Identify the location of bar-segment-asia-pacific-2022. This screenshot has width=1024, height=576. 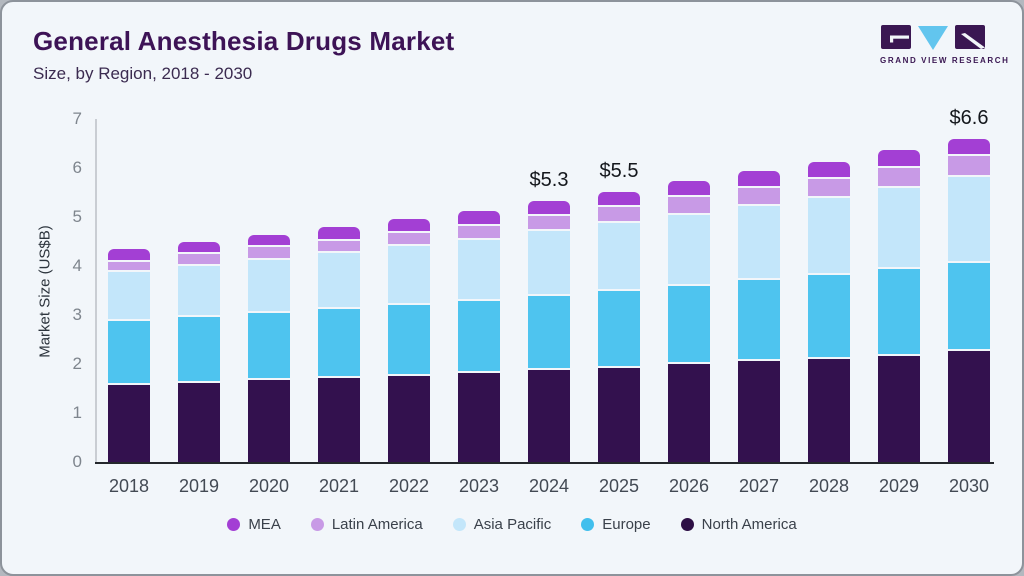
(409, 275).